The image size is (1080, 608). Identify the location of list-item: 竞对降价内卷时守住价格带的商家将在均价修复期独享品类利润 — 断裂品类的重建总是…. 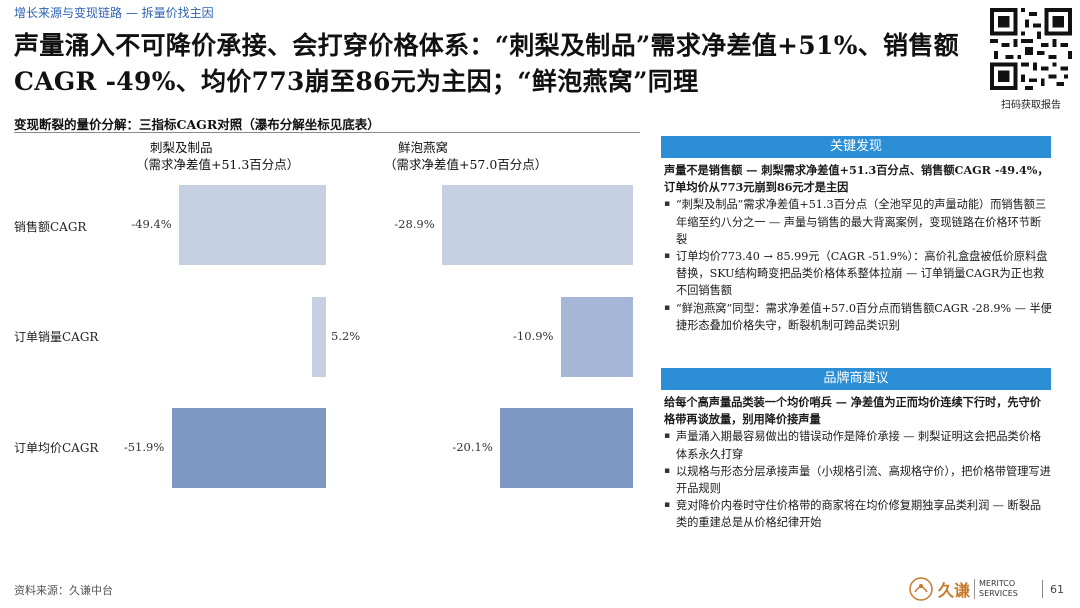
(858, 514).